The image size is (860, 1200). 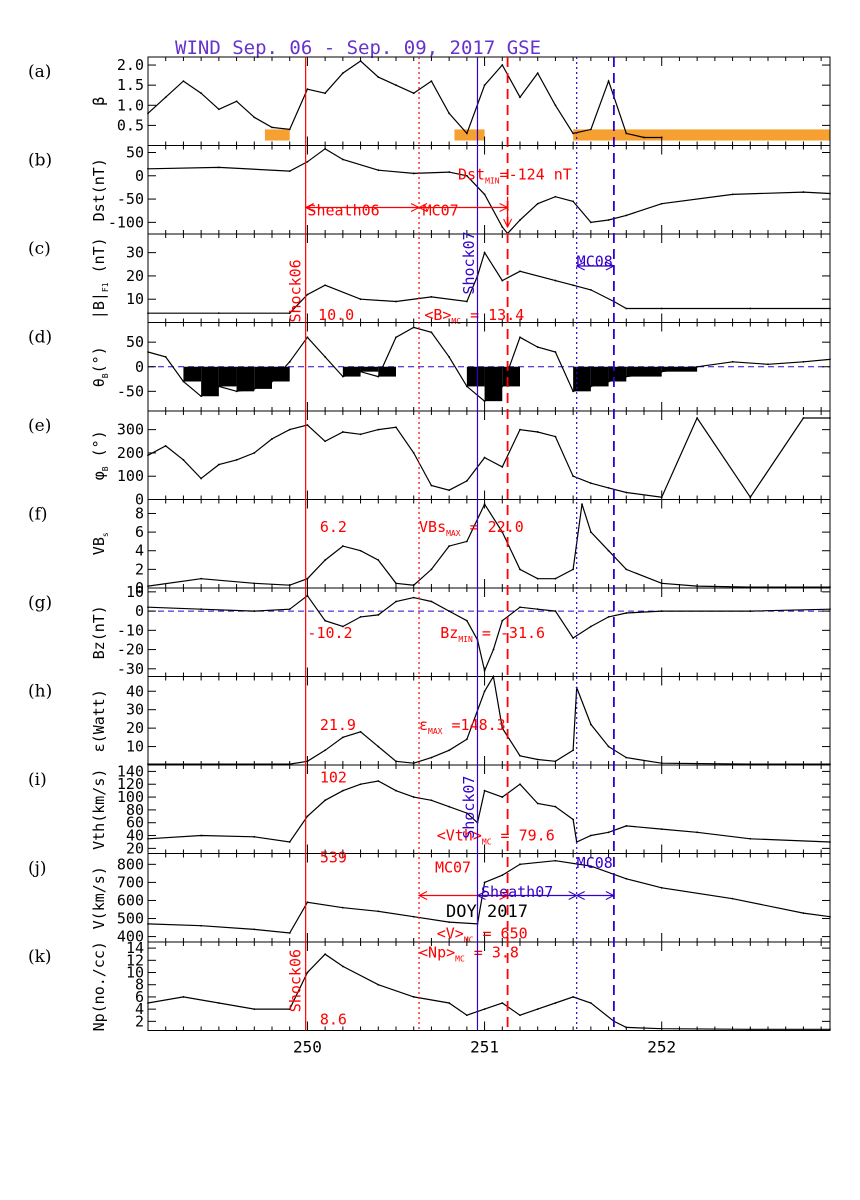 I want to click on annotation: εMAX =148.3, so click(x=462, y=726).